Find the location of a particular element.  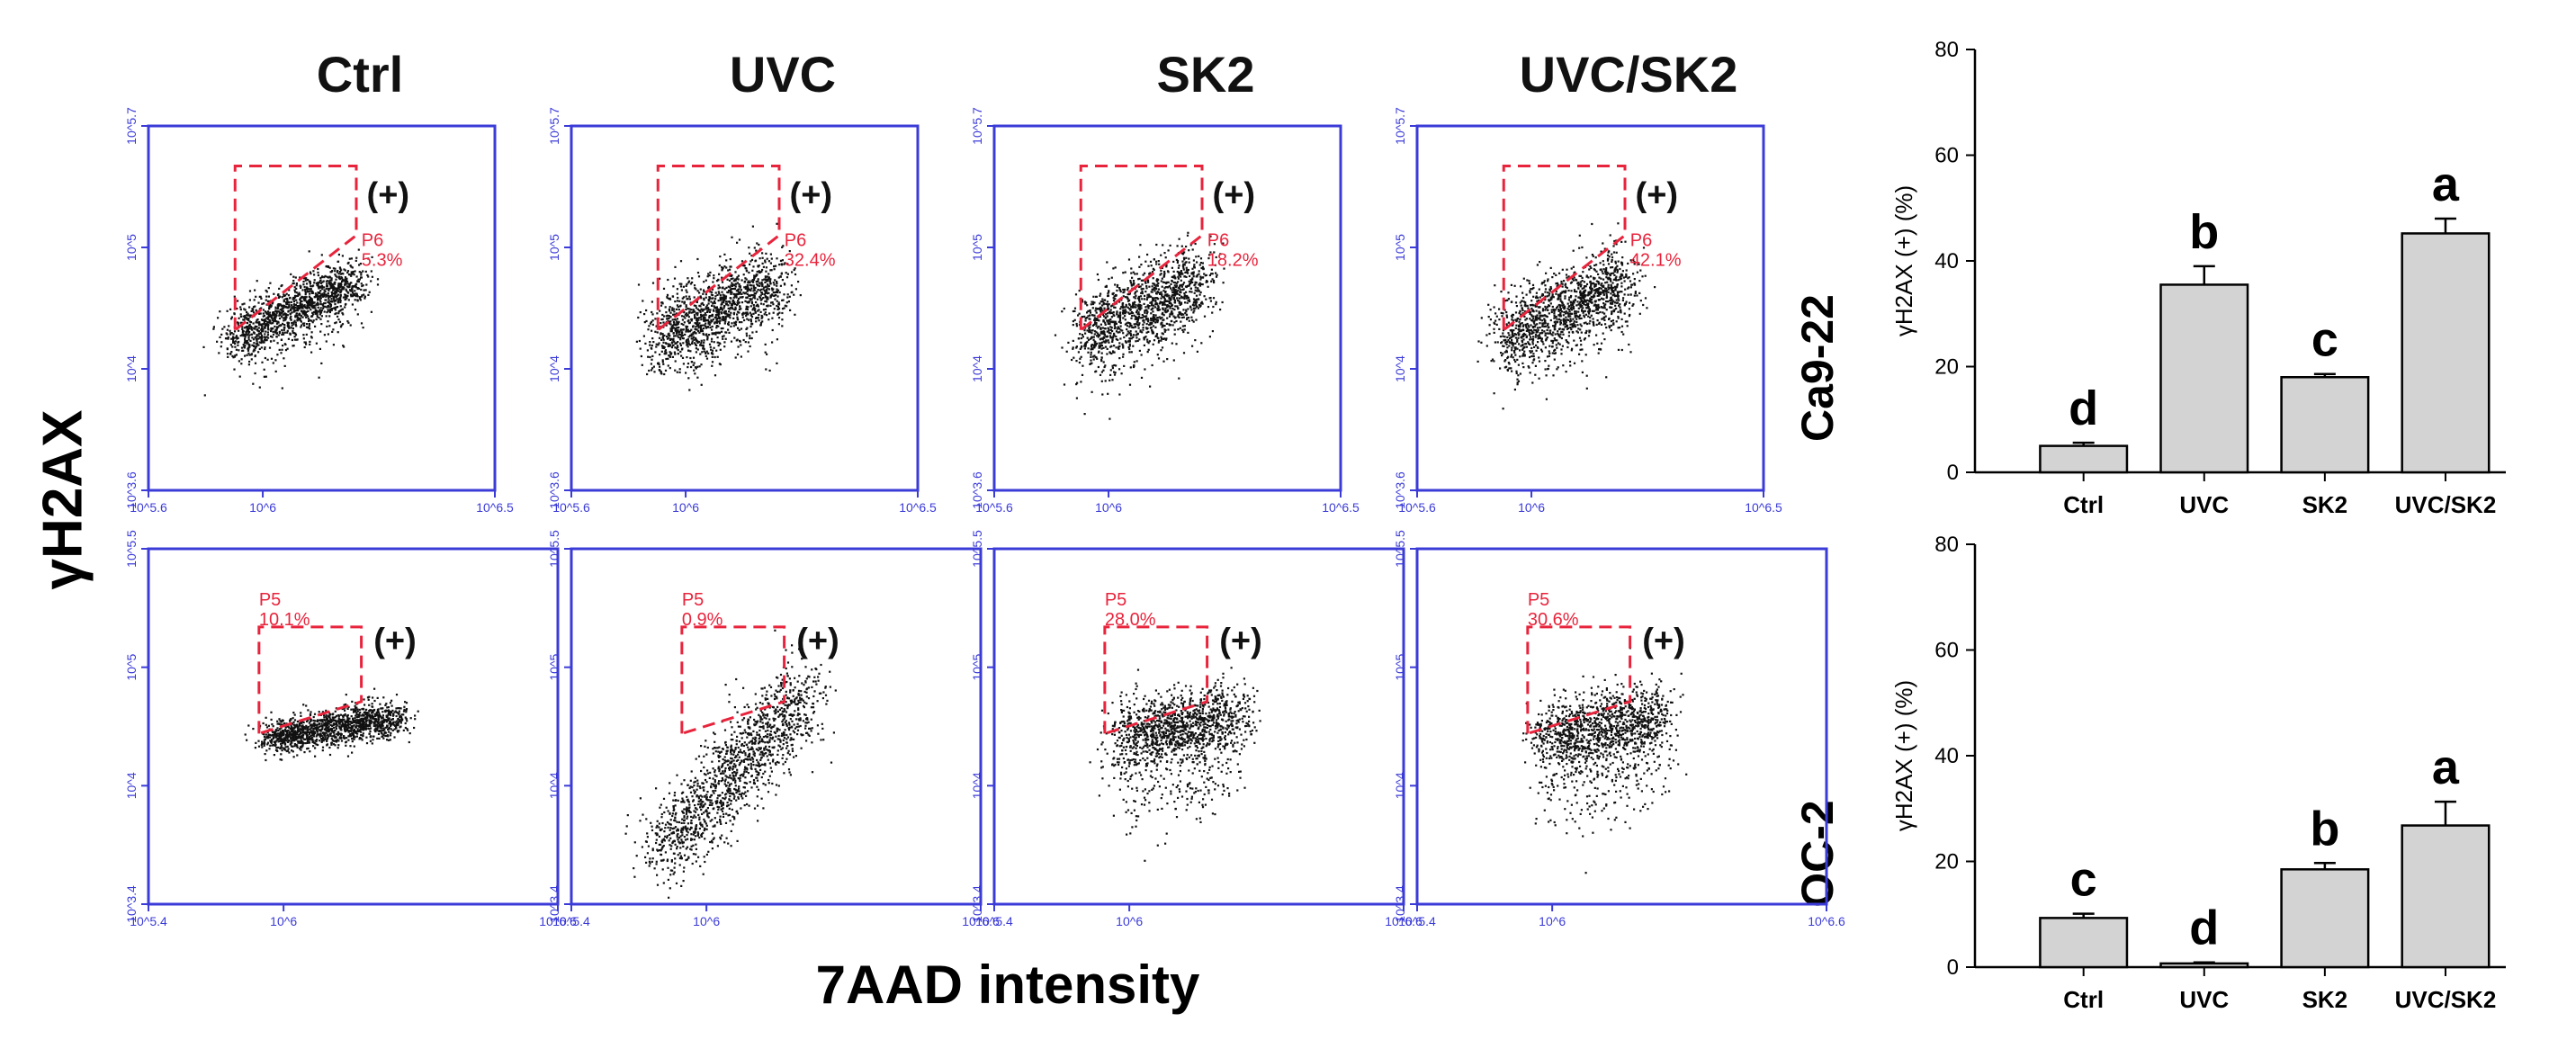

x-tick-label: Ctrl is located at coordinates (2084, 504).